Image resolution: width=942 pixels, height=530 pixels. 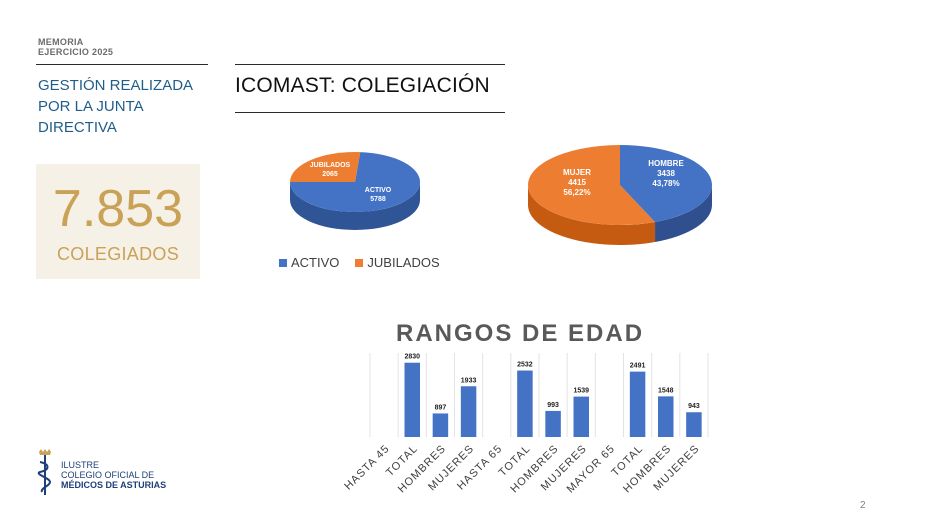 I want to click on page-number: 2, so click(x=863, y=505).